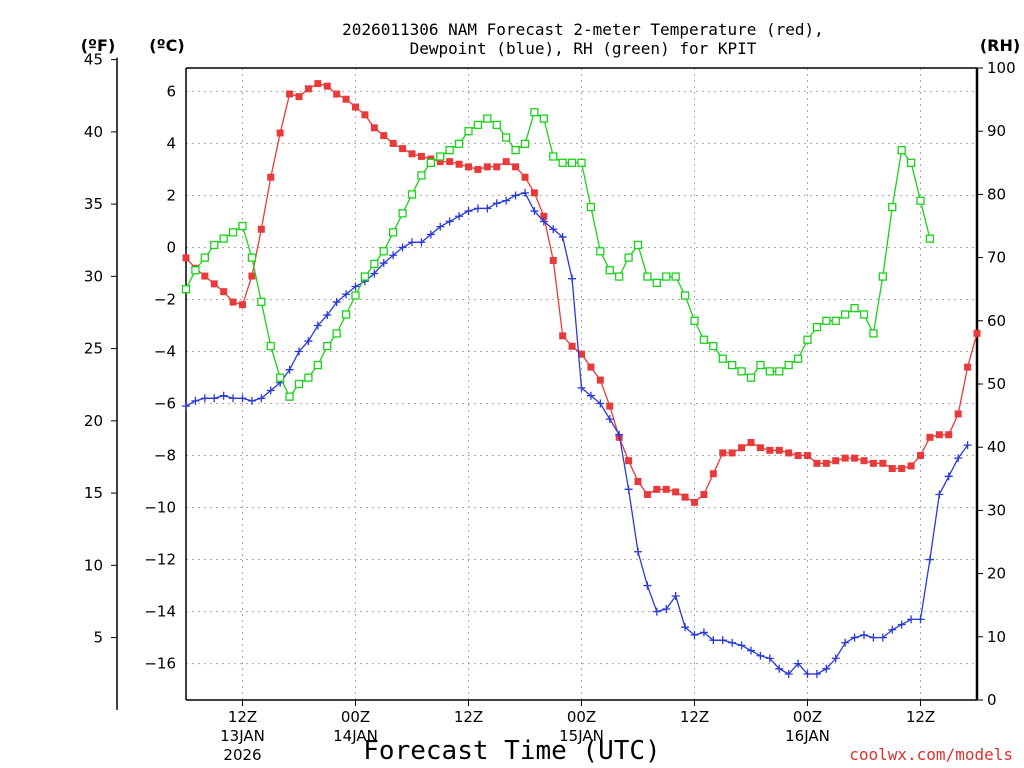 This screenshot has width=1024, height=768. Describe the element at coordinates (807, 736) in the screenshot. I see `x-tick-label: 16JAN` at that location.